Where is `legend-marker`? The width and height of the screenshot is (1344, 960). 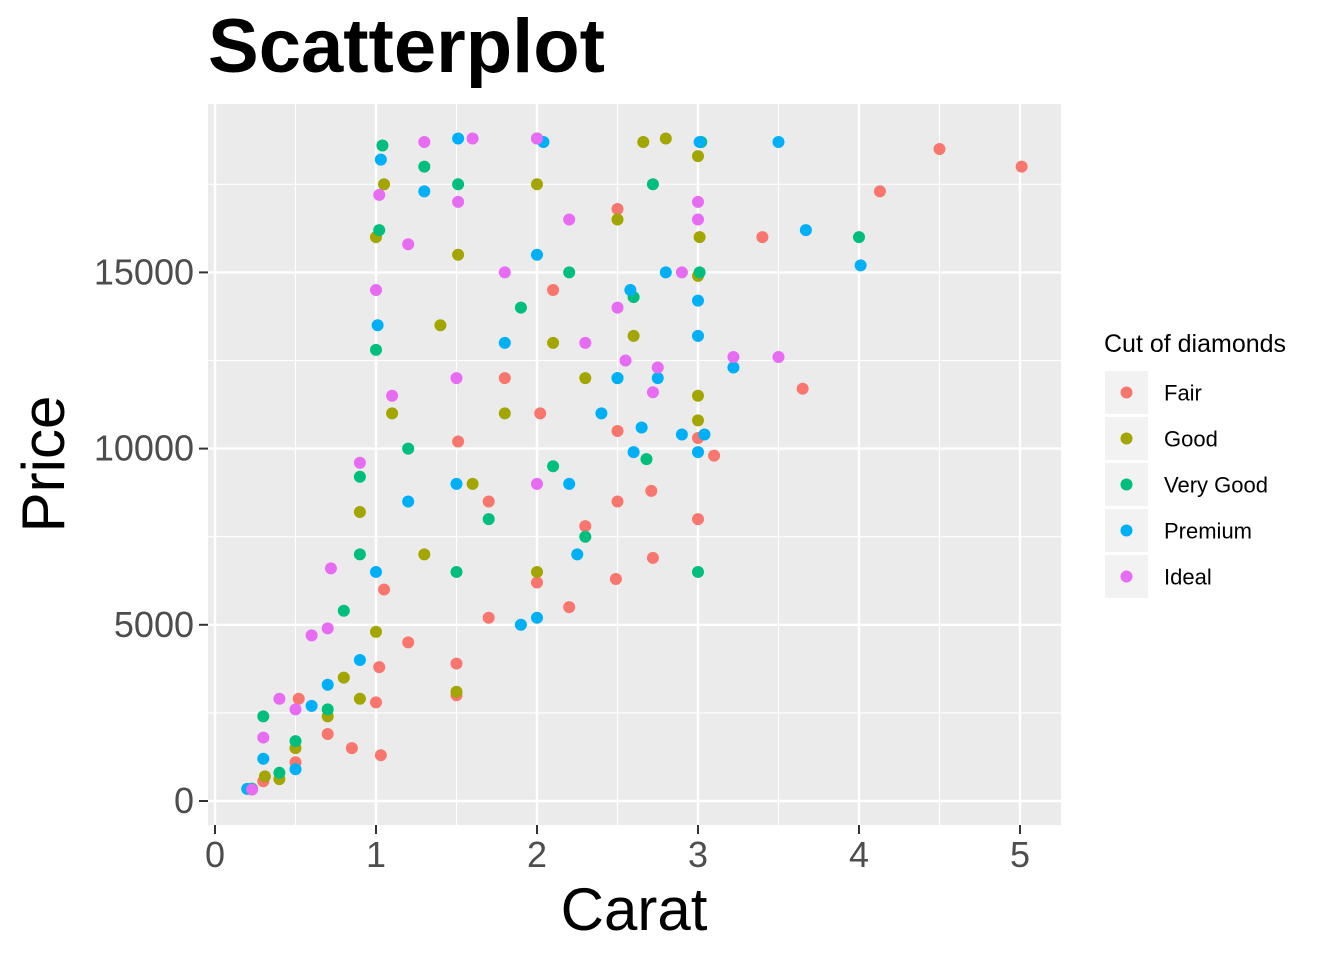 legend-marker is located at coordinates (1126, 530).